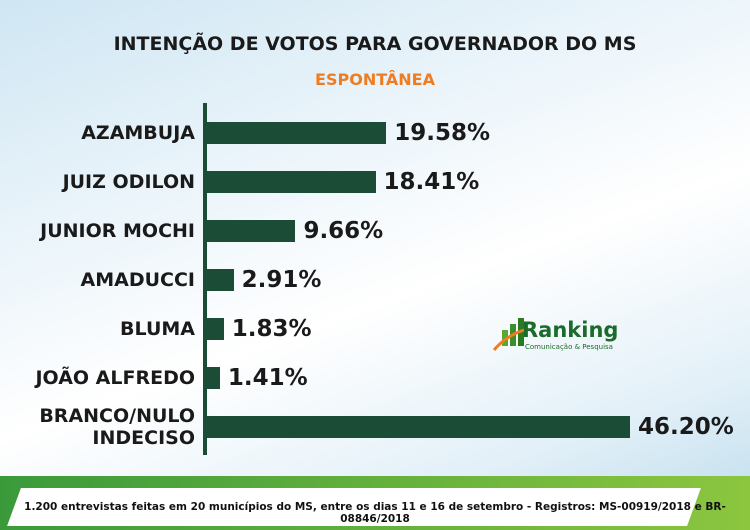  I want to click on category-label: AMADUCCI, so click(137, 280).